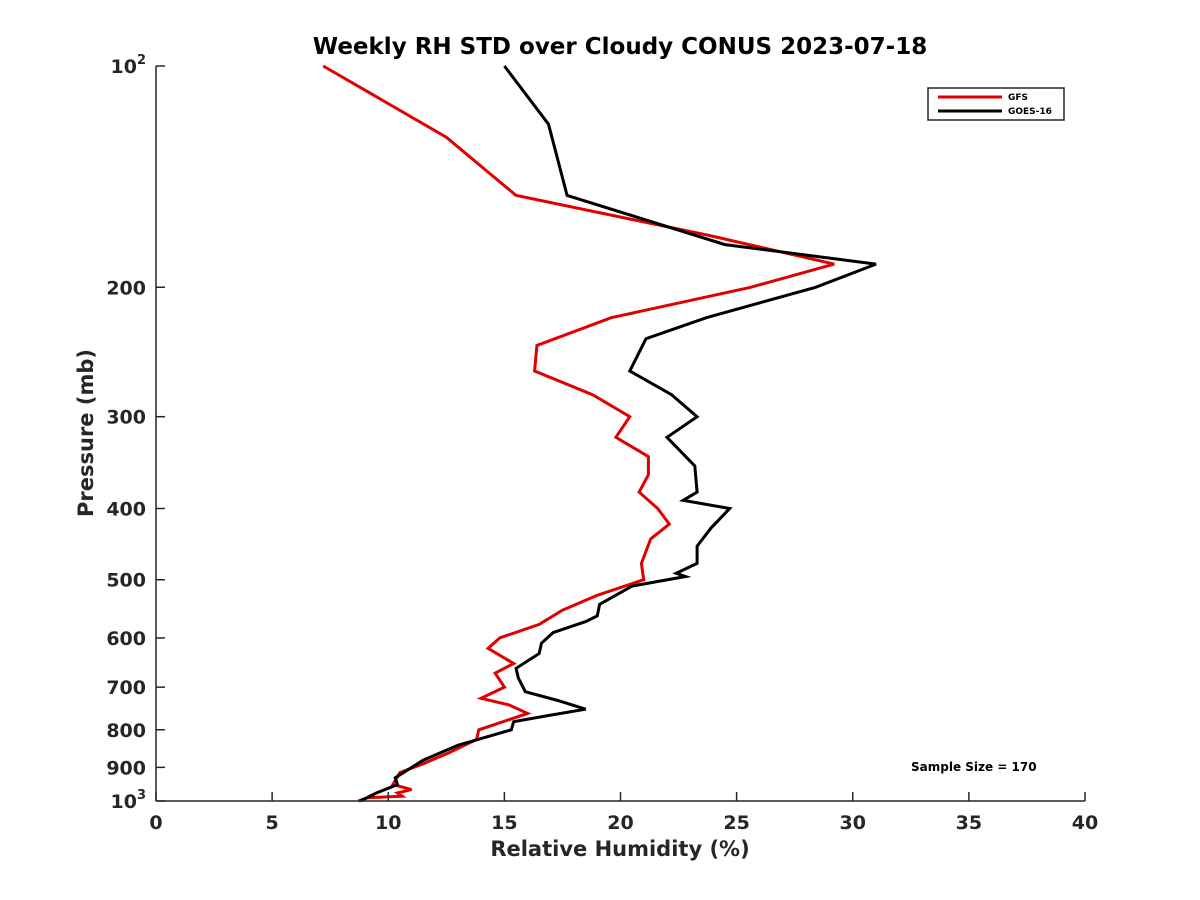 This screenshot has height=900, width=1200. What do you see at coordinates (126, 510) in the screenshot?
I see `y-tick-label: 400` at bounding box center [126, 510].